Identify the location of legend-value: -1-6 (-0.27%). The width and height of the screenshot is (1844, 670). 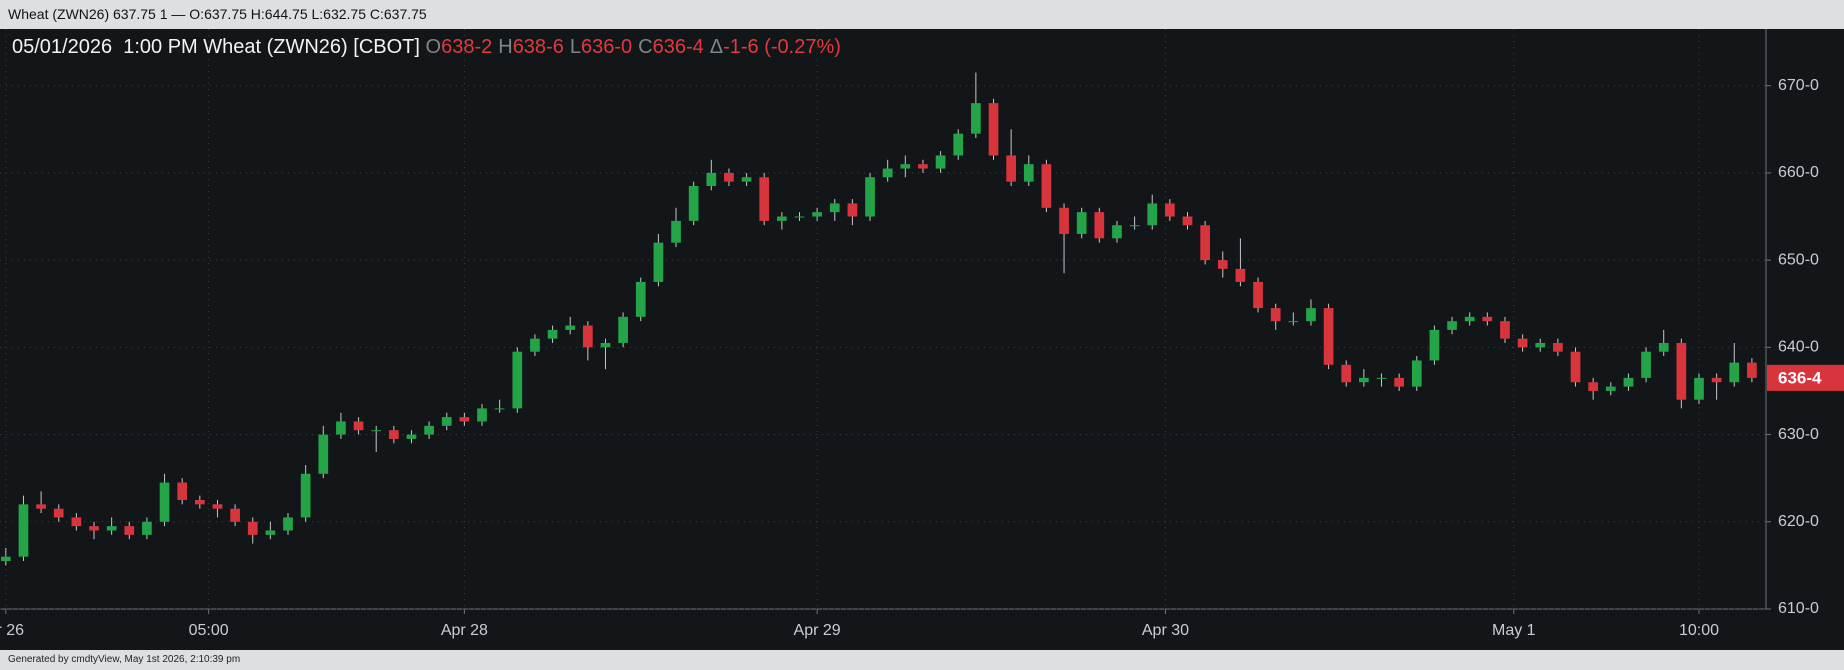
(782, 47).